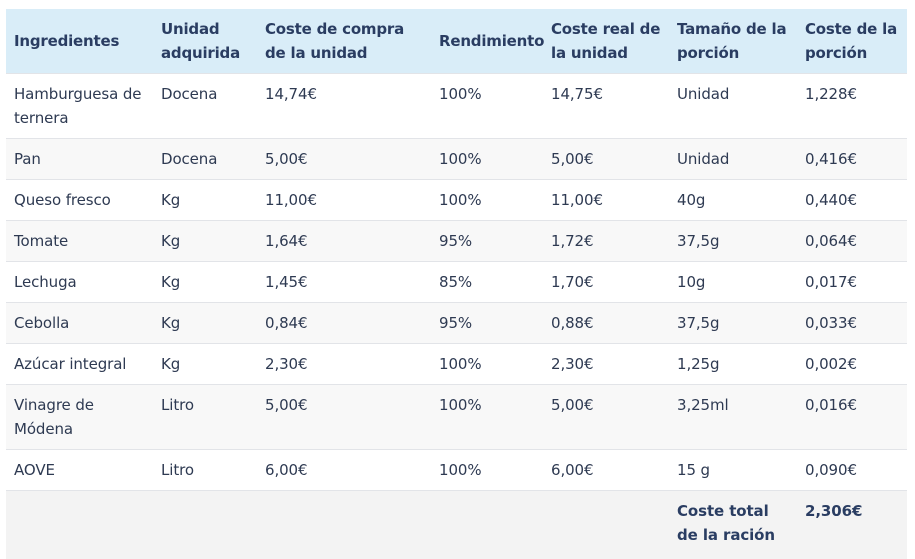 Image resolution: width=915 pixels, height=559 pixels. What do you see at coordinates (733, 200) in the screenshot?
I see `cell-portion-size: 40g` at bounding box center [733, 200].